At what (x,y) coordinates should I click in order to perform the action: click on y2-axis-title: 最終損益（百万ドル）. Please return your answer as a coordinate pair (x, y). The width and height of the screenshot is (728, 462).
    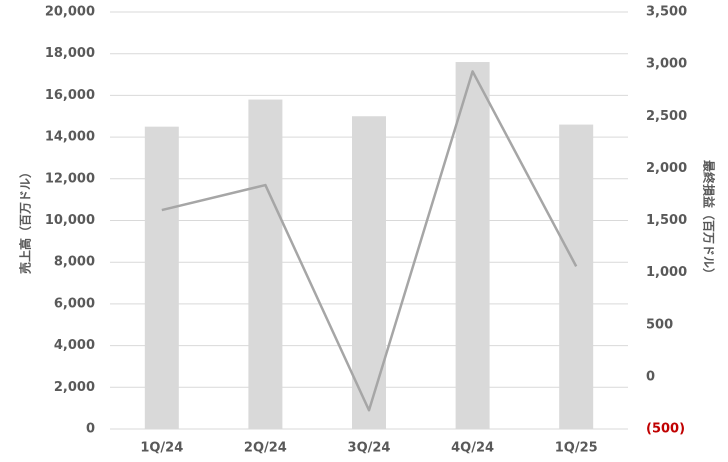
    Looking at the image, I should click on (709, 220).